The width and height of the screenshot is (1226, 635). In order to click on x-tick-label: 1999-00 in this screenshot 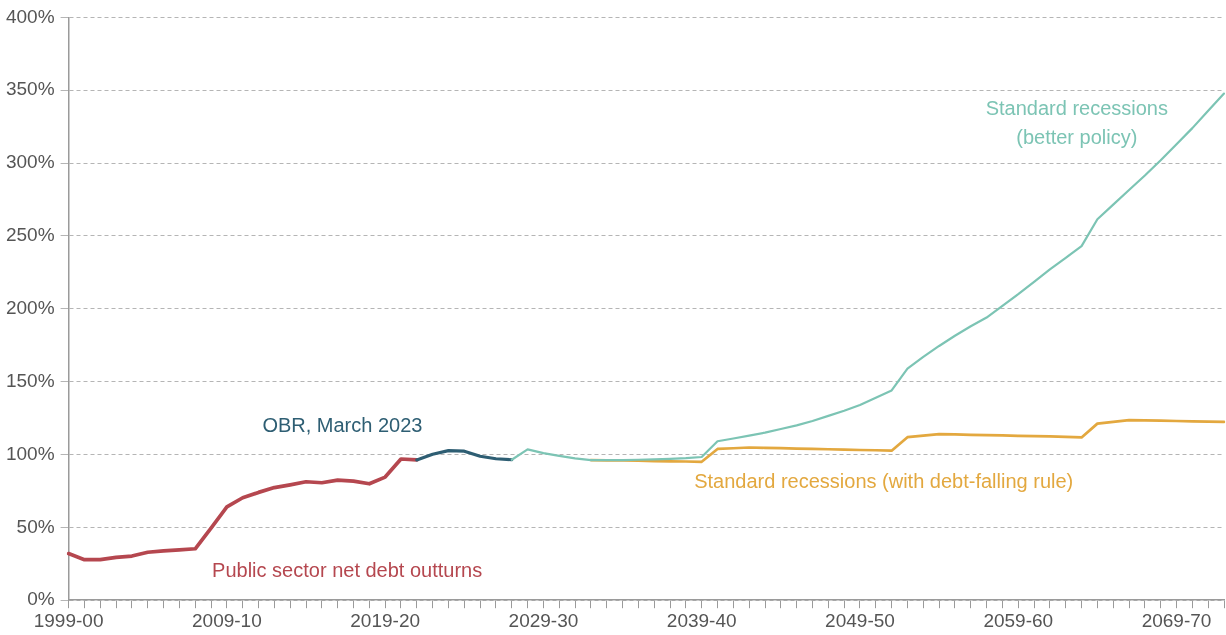, I will do `click(68, 620)`.